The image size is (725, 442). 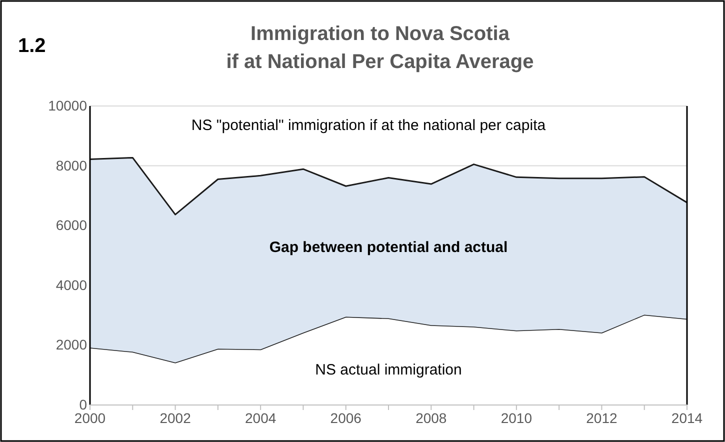 What do you see at coordinates (346, 418) in the screenshot?
I see `x-tick-label: 2006` at bounding box center [346, 418].